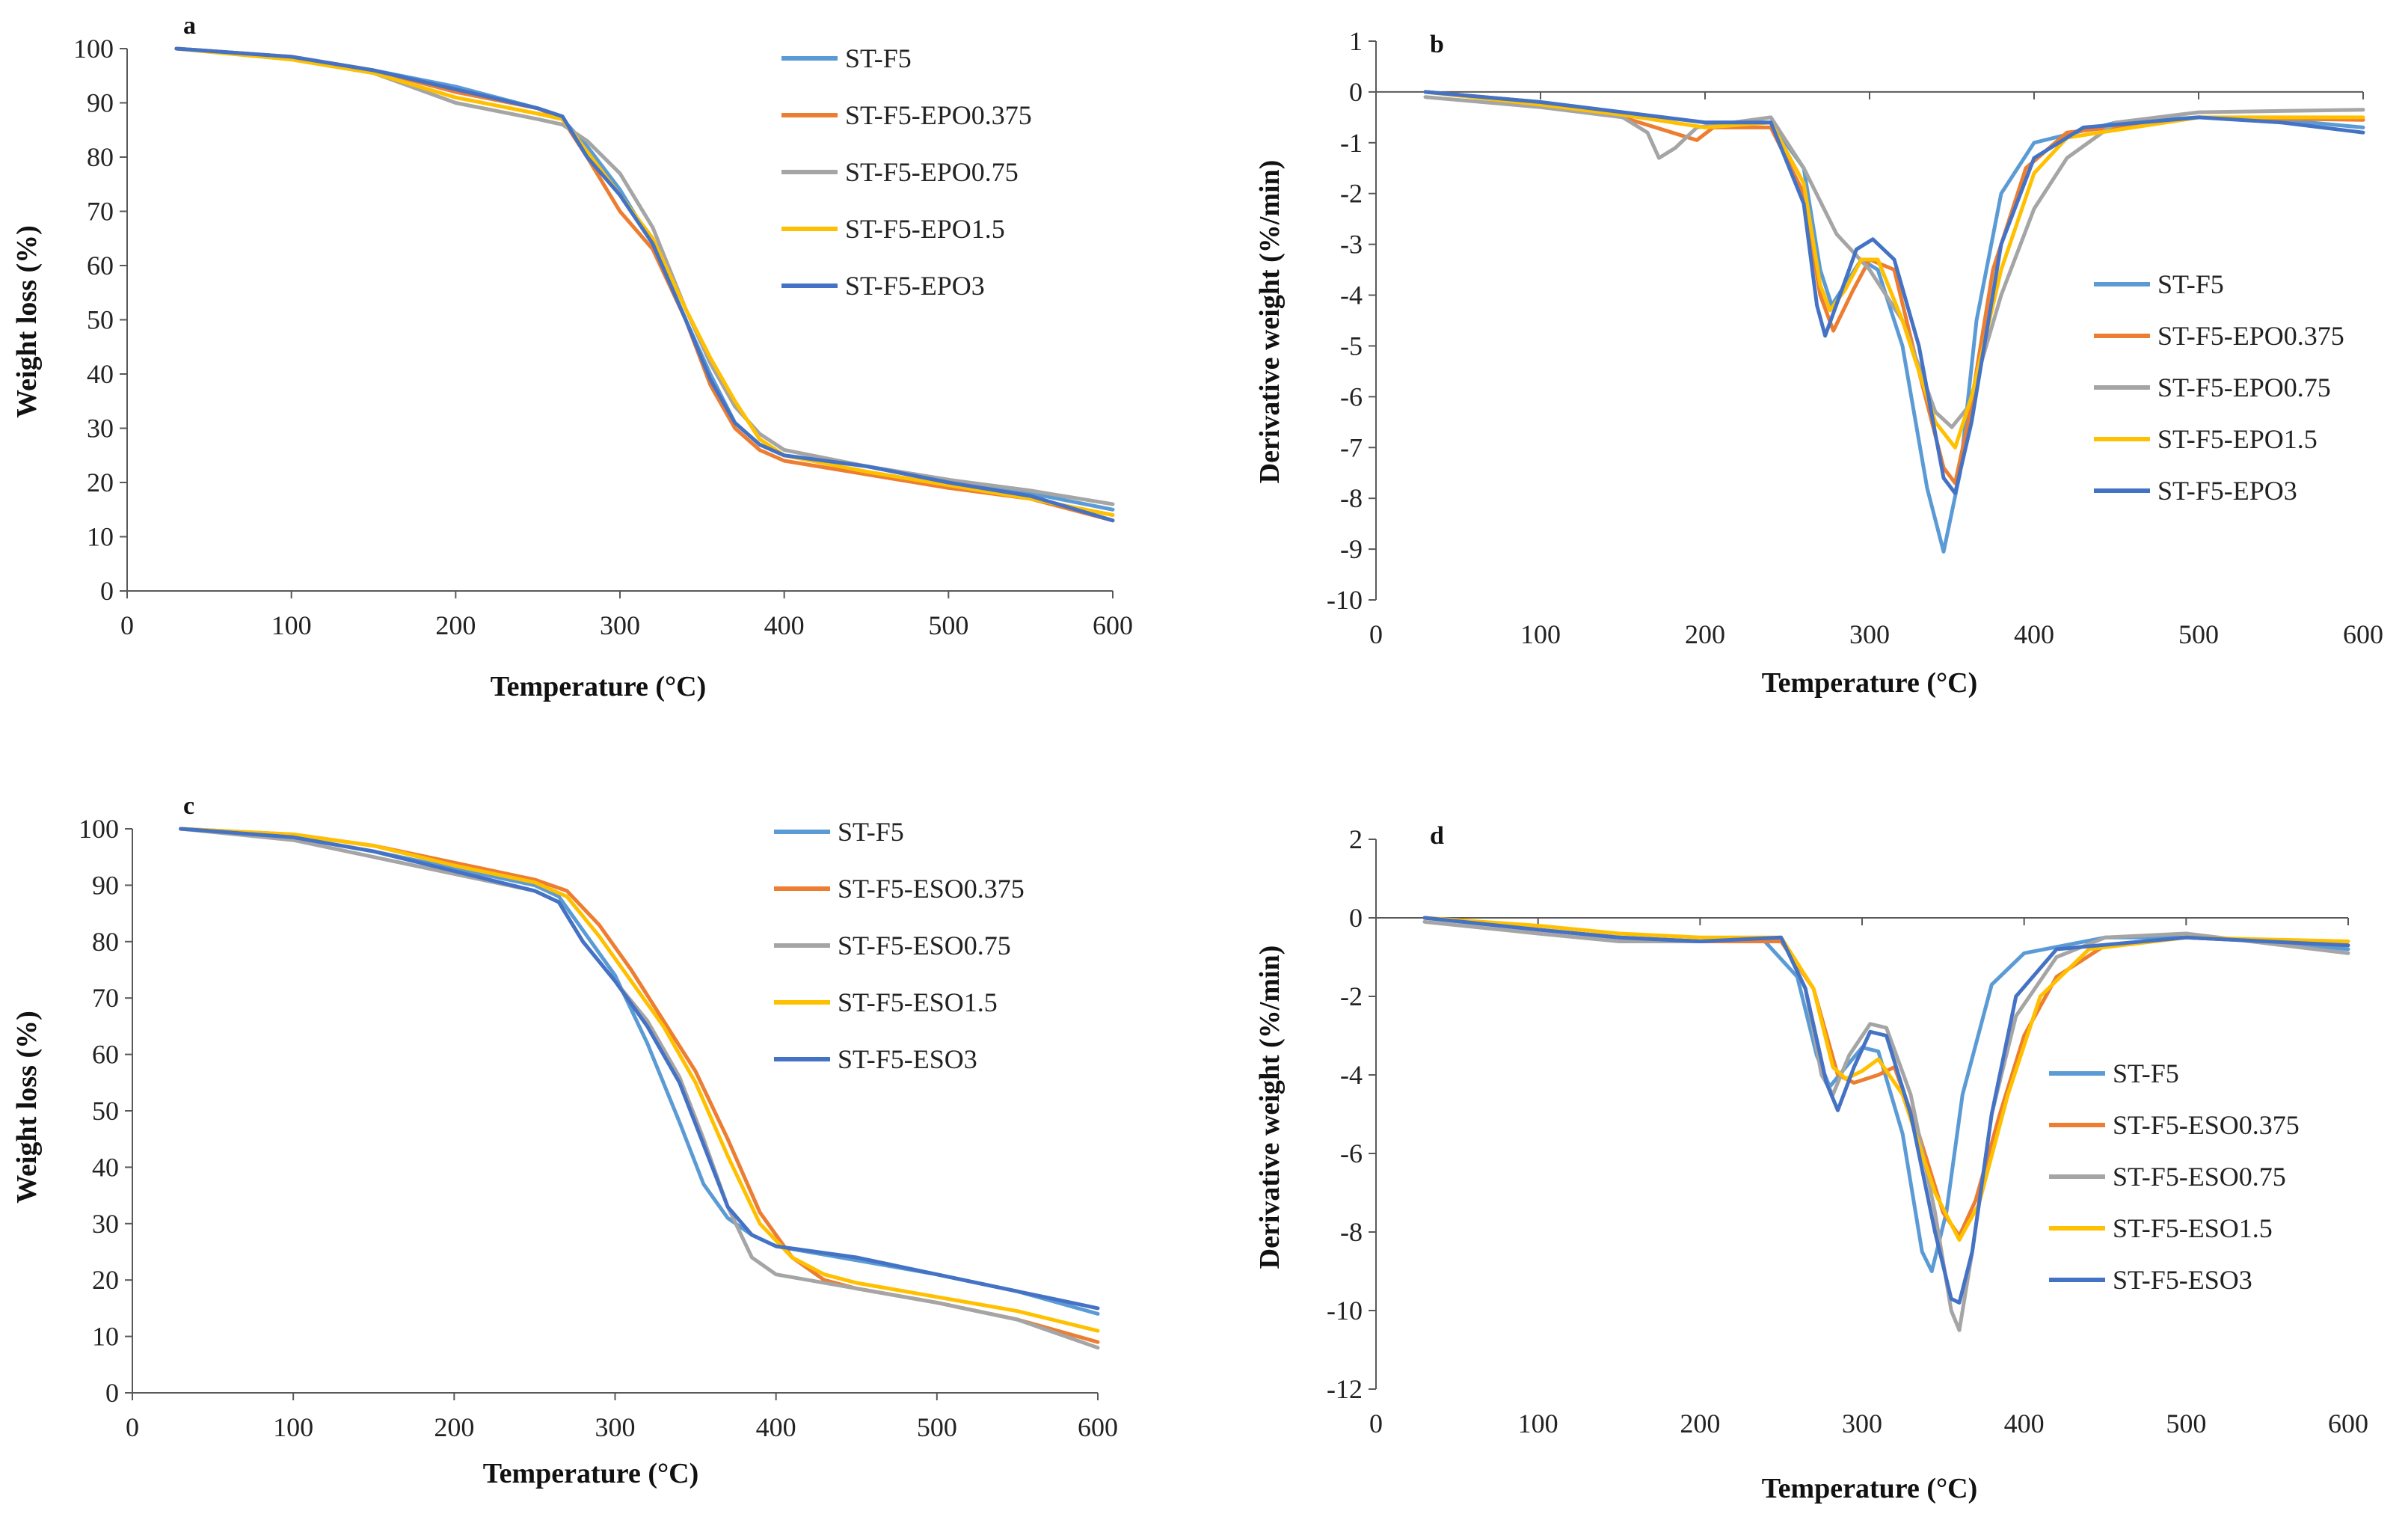 This screenshot has height=1520, width=2408. I want to click on y-tick-label: -1, so click(1351, 143).